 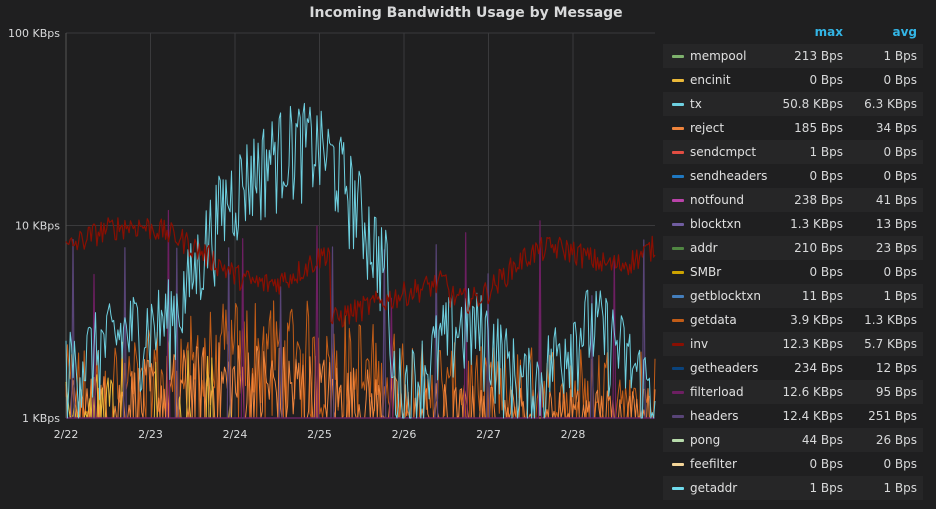 What do you see at coordinates (793, 80) in the screenshot?
I see `legend-item-encinit: encinit 0 Bps 0 Bps` at bounding box center [793, 80].